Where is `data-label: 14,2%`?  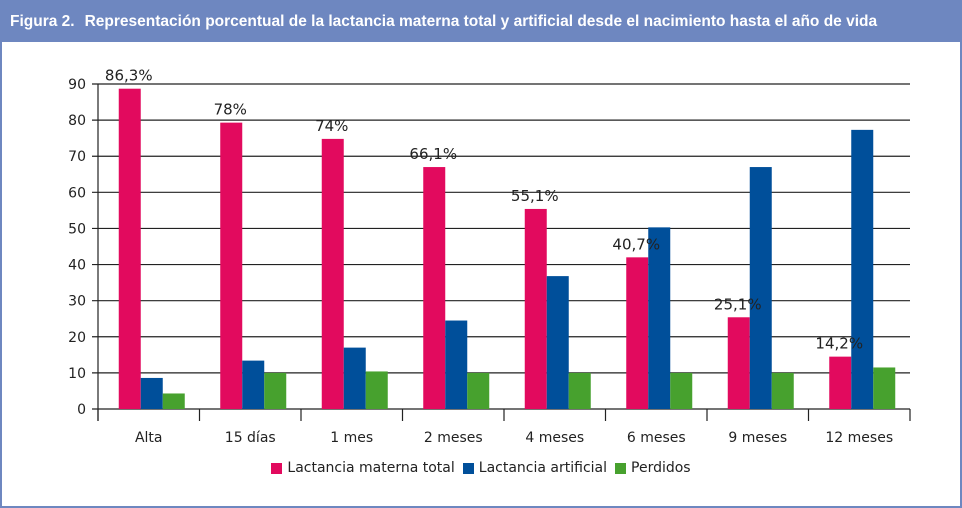 data-label: 14,2% is located at coordinates (839, 344).